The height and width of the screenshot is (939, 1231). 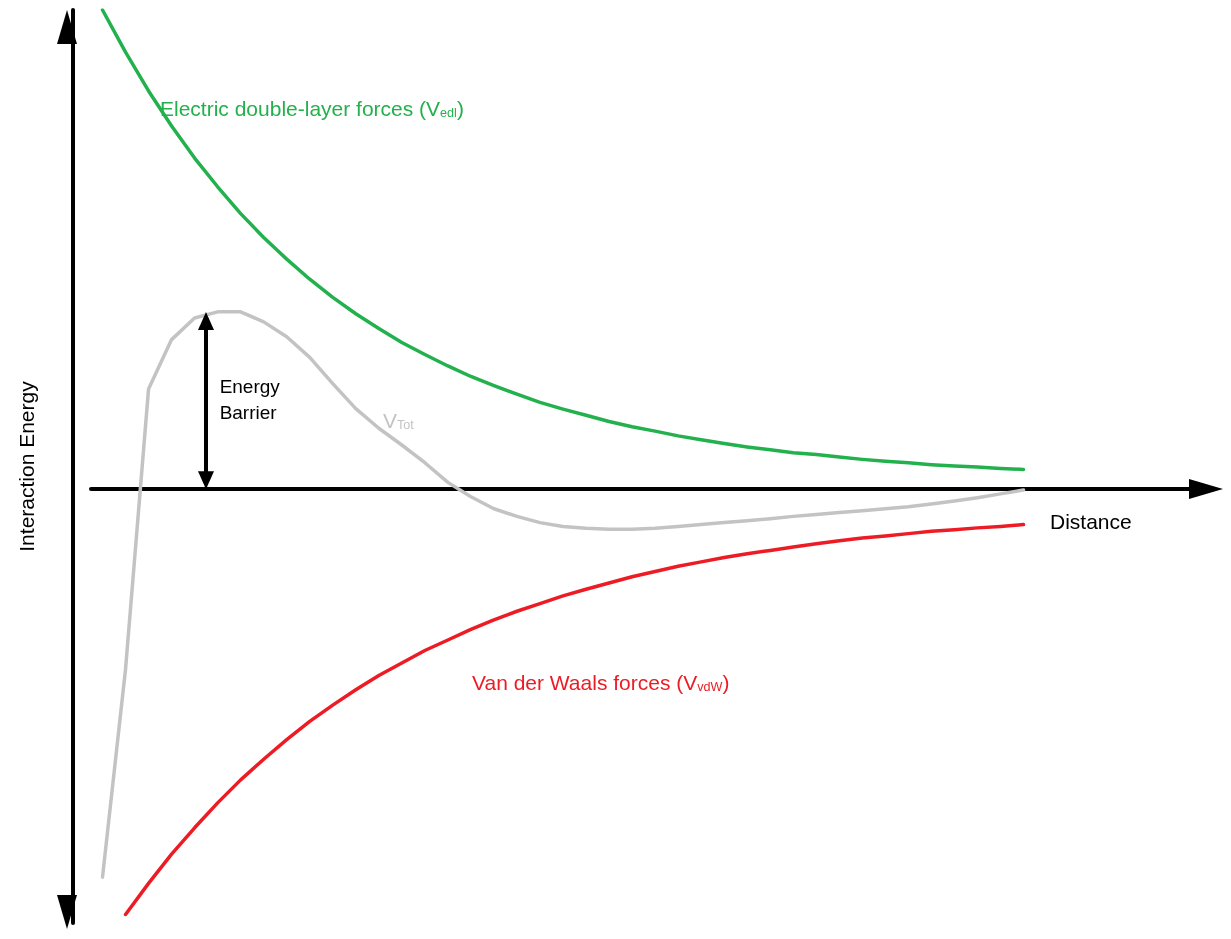 What do you see at coordinates (1091, 521) in the screenshot?
I see `x-axis-title: Distance` at bounding box center [1091, 521].